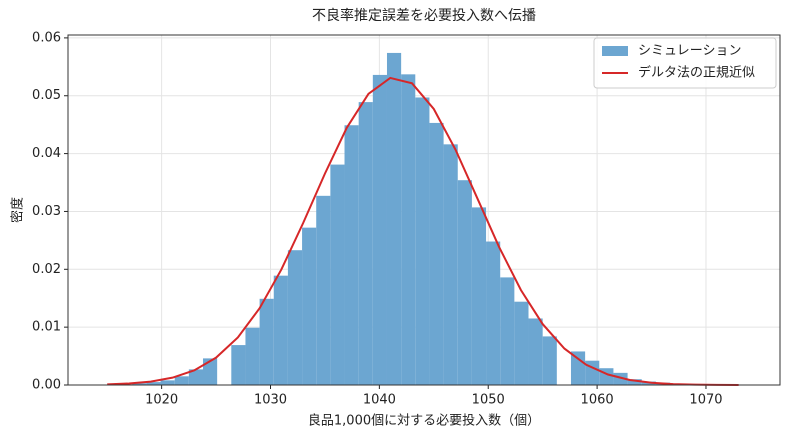  What do you see at coordinates (18, 210) in the screenshot?
I see `y-axis-label: 密度` at bounding box center [18, 210].